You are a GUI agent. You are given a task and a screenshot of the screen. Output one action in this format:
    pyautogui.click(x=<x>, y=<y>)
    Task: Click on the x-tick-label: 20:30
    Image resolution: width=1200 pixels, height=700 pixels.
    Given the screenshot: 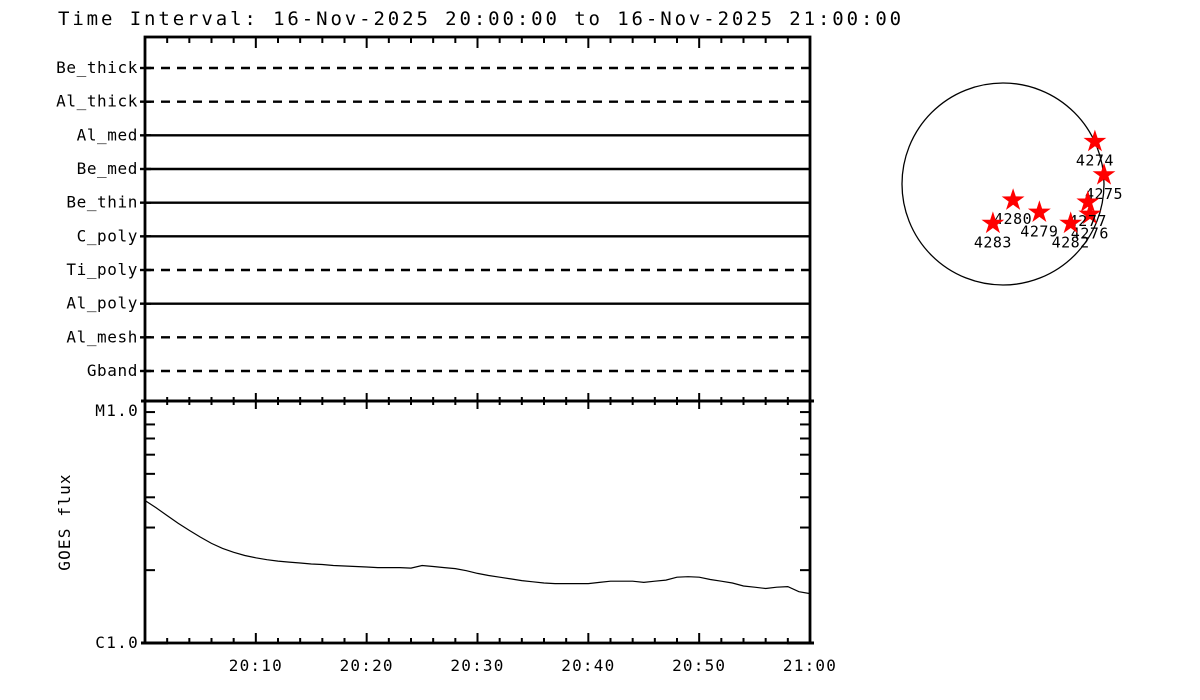 What is the action you would take?
    pyautogui.click(x=477, y=665)
    